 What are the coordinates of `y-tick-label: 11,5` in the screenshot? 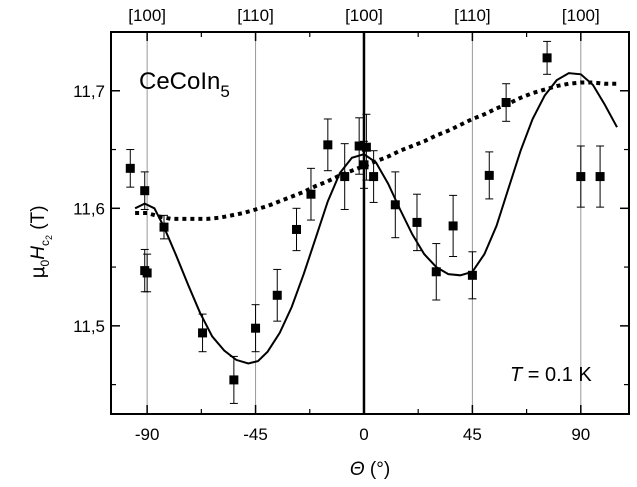 It's located at (89, 326).